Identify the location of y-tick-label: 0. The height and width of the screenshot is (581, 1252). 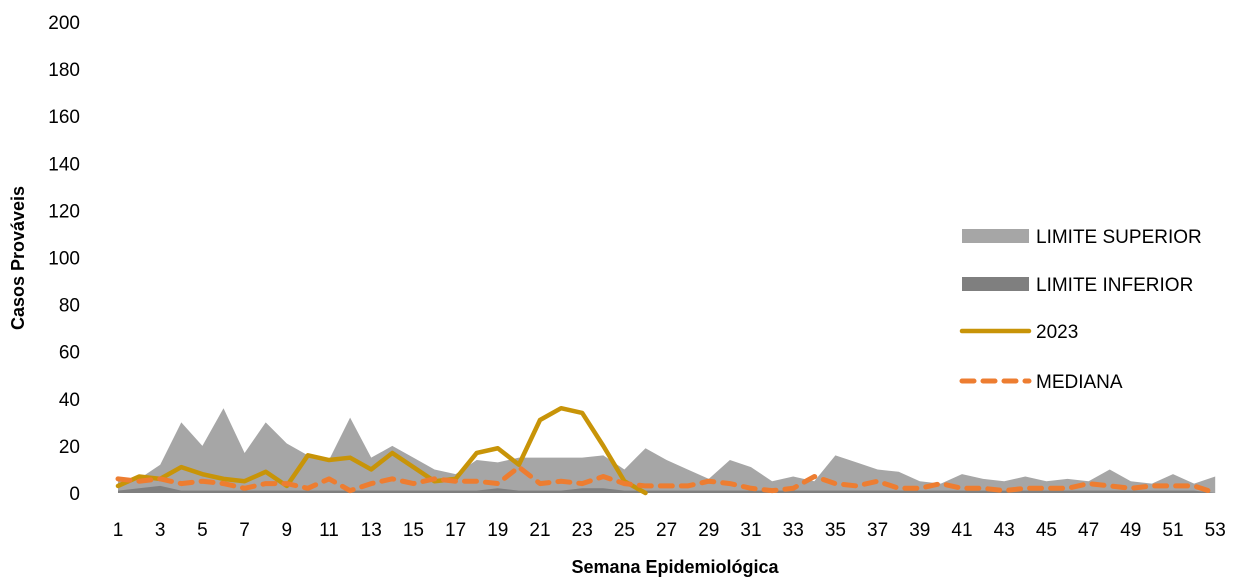
(74, 494).